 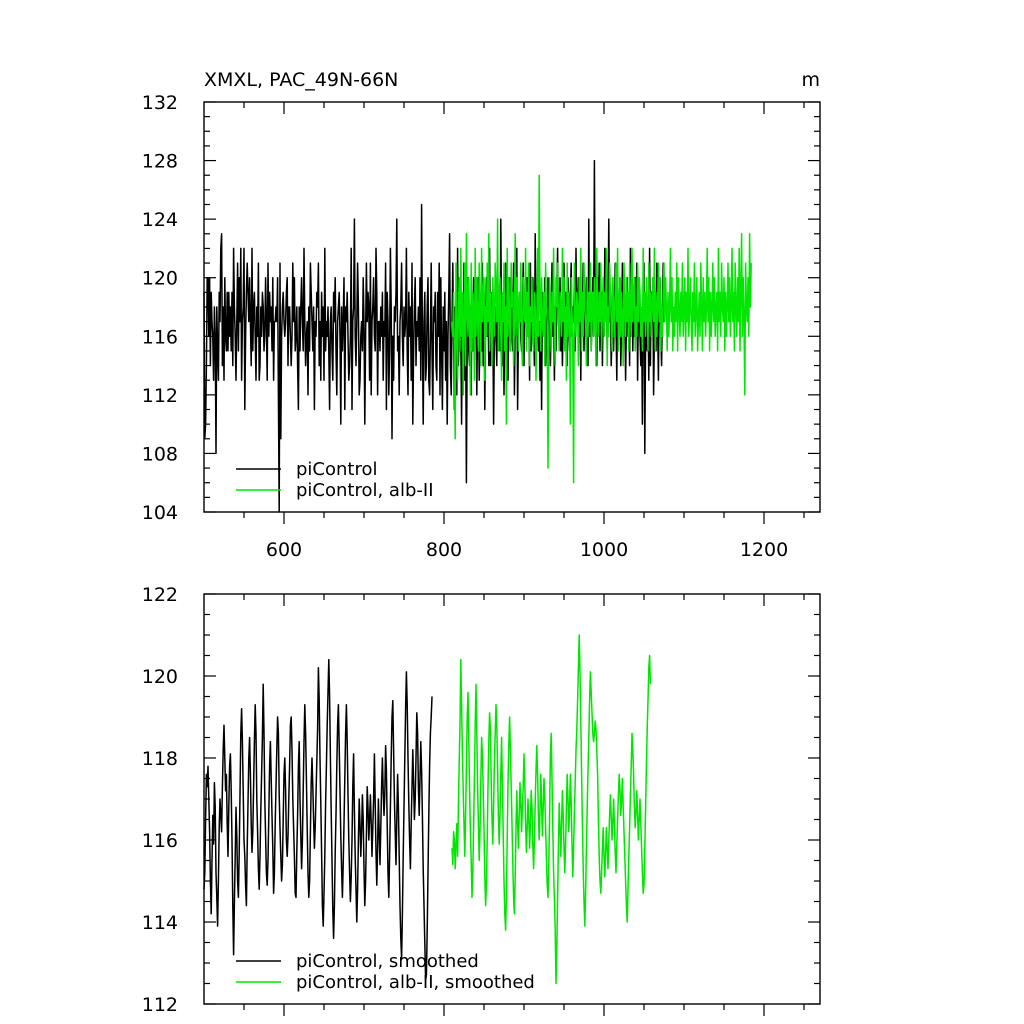 I want to click on top-legend: piControl piControl, alb-II, so click(x=335, y=480).